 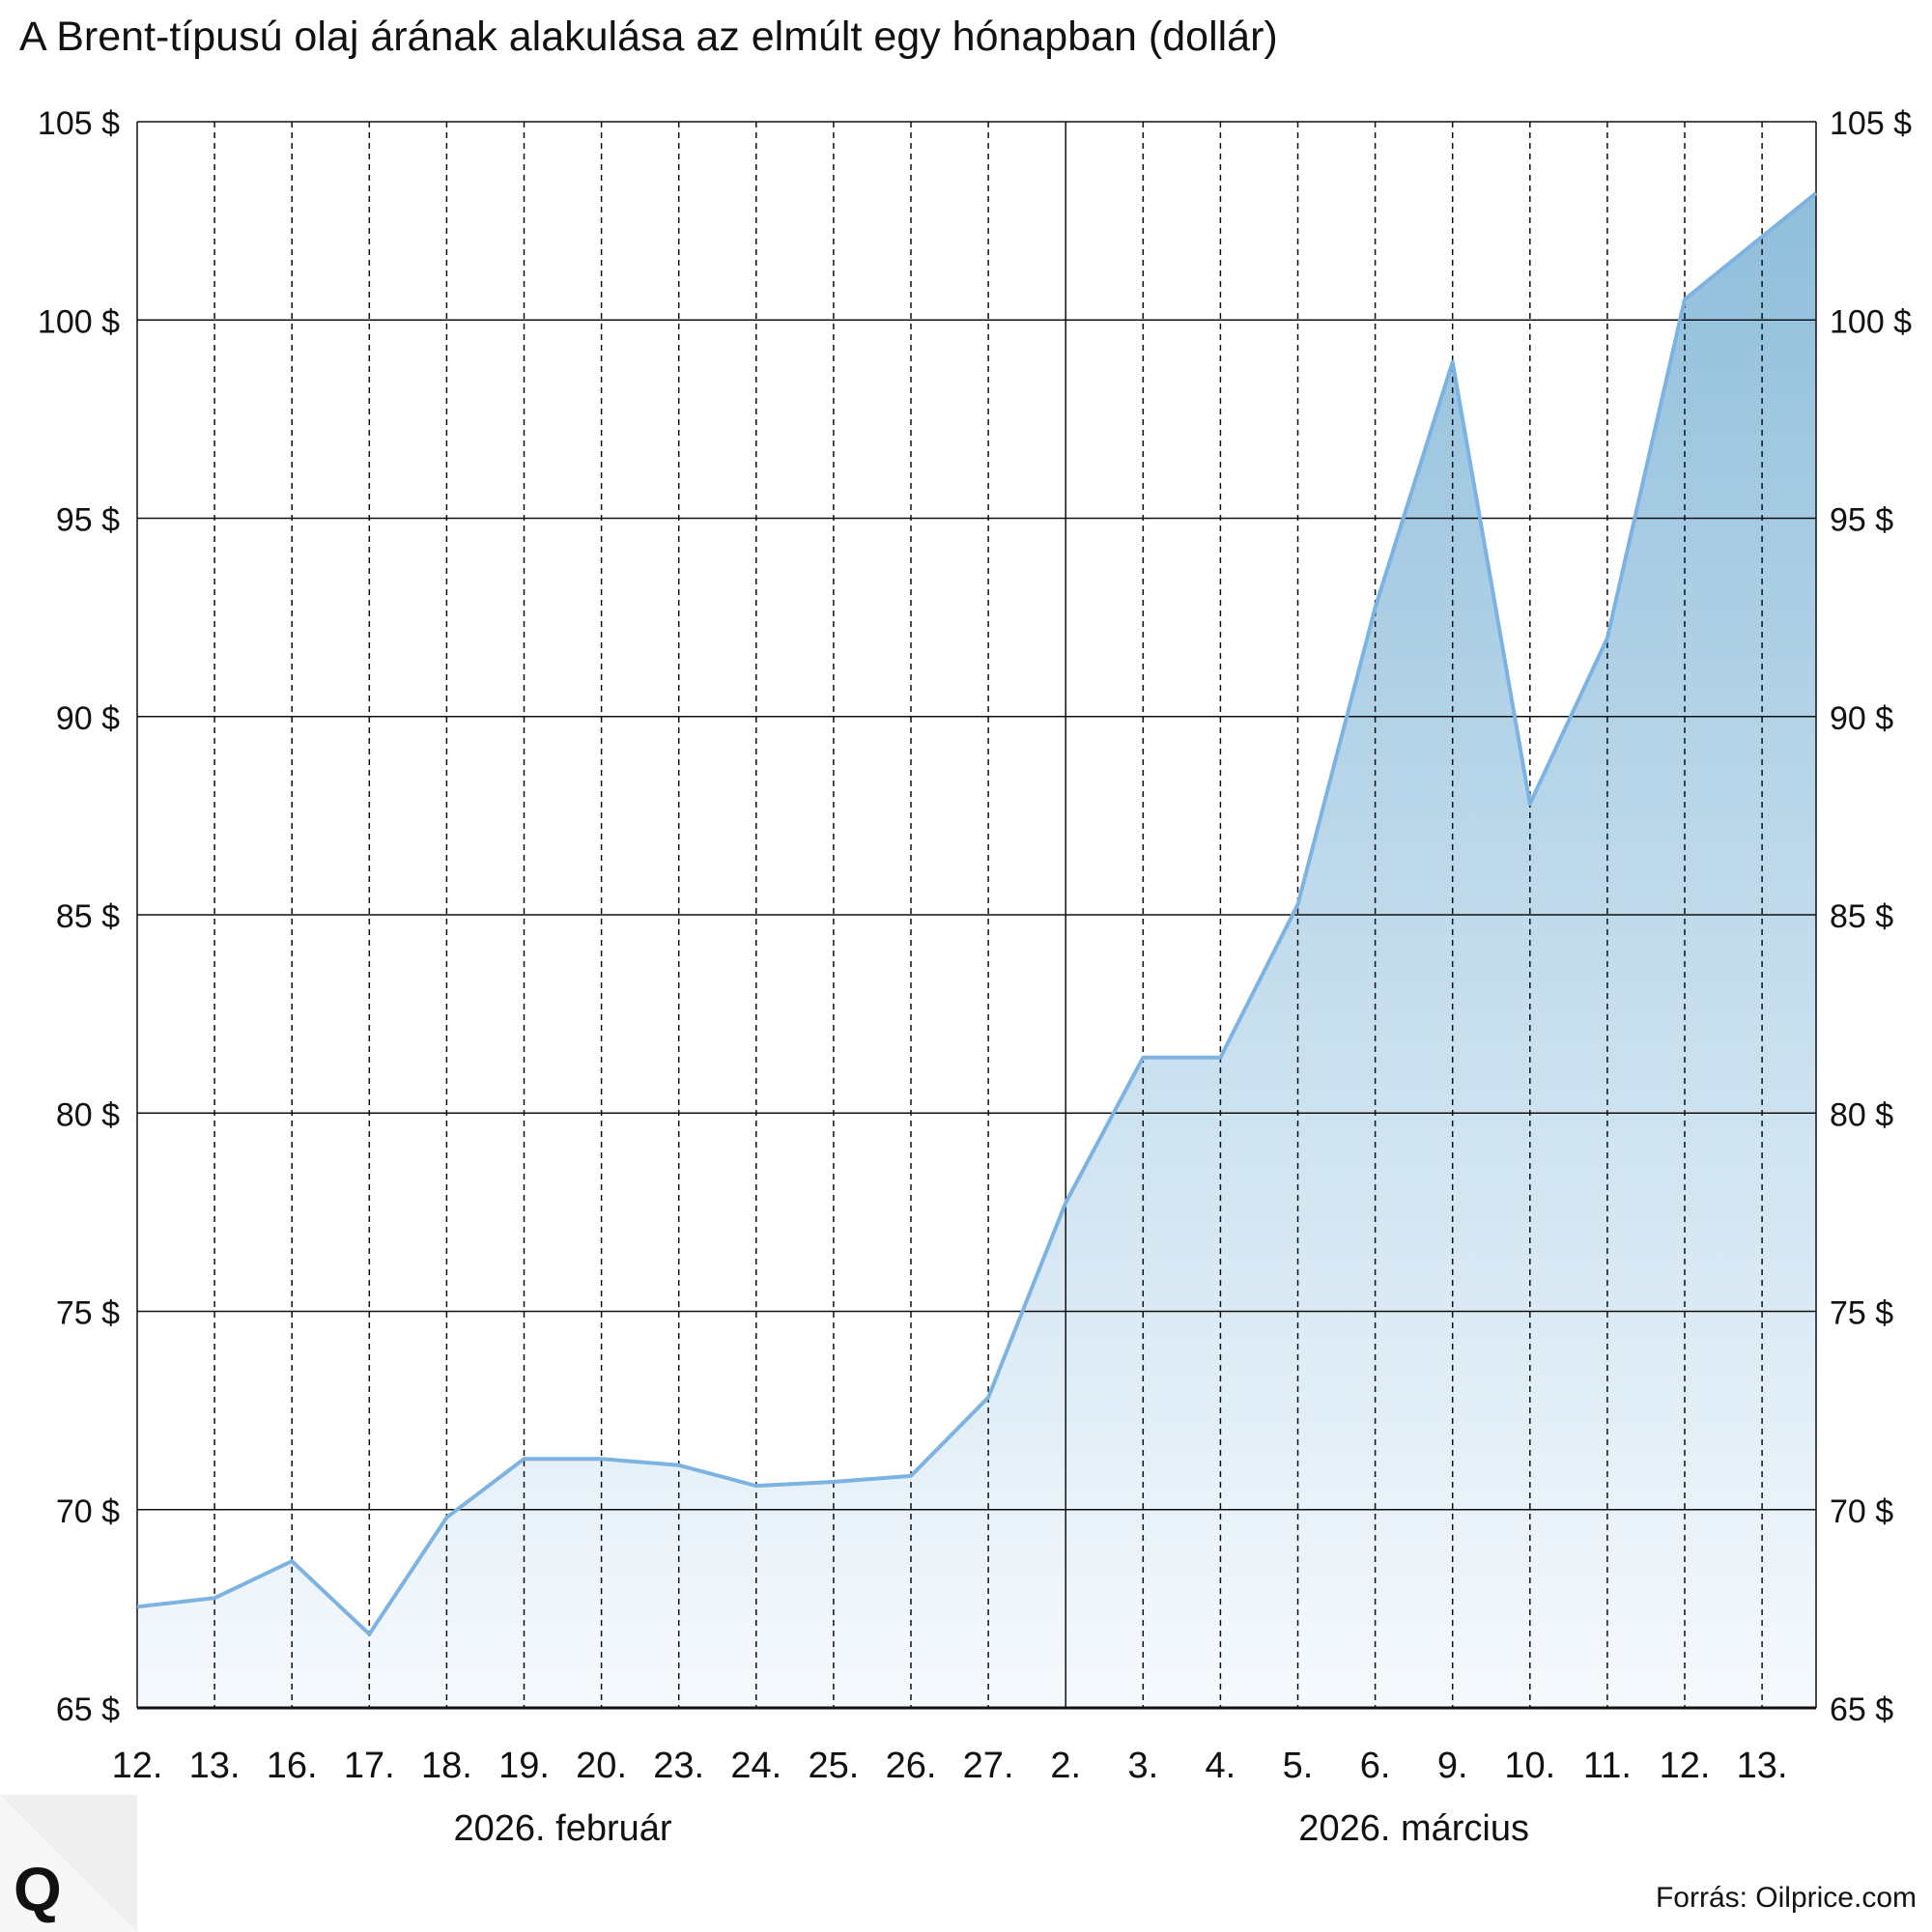 What do you see at coordinates (446, 1766) in the screenshot?
I see `x-tick-label: 18.` at bounding box center [446, 1766].